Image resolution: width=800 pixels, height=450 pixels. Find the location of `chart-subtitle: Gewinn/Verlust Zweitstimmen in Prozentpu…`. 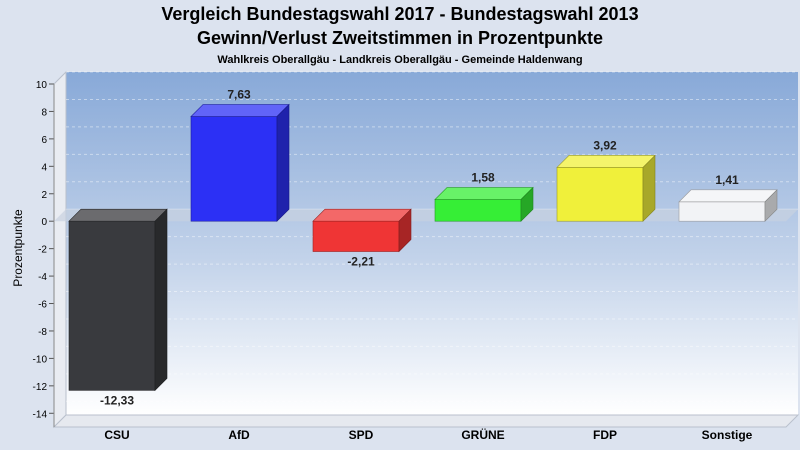

chart-subtitle: Gewinn/Verlust Zweitstimmen in Prozentpu… is located at coordinates (400, 38).